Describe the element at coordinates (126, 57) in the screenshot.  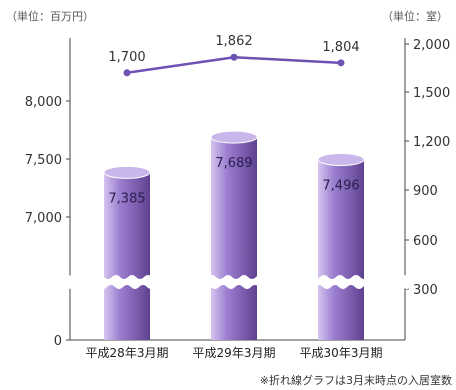
I see `line-value-label: 1,700` at that location.